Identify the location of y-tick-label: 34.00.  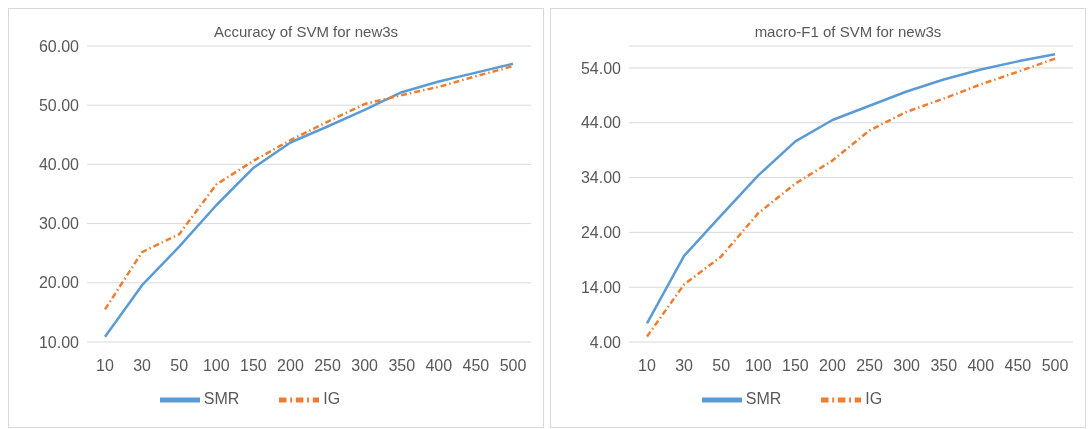
(601, 178).